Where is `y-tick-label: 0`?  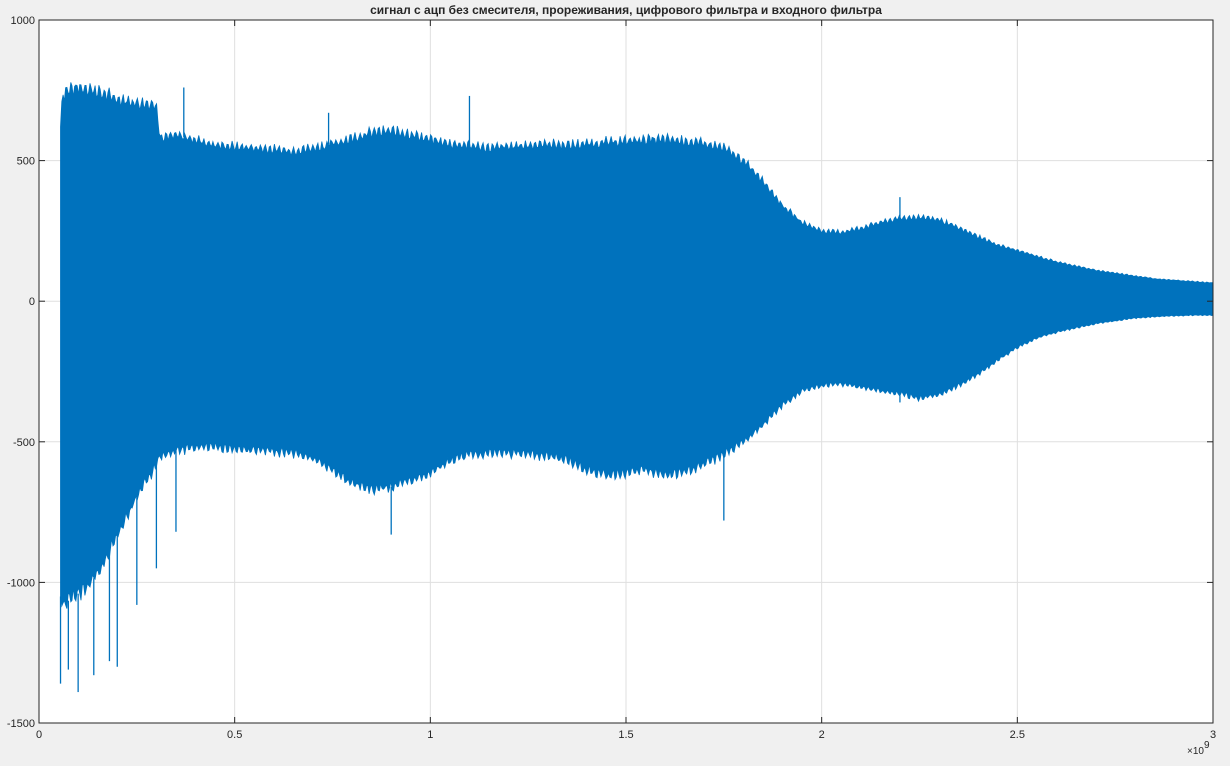
y-tick-label: 0 is located at coordinates (32, 302).